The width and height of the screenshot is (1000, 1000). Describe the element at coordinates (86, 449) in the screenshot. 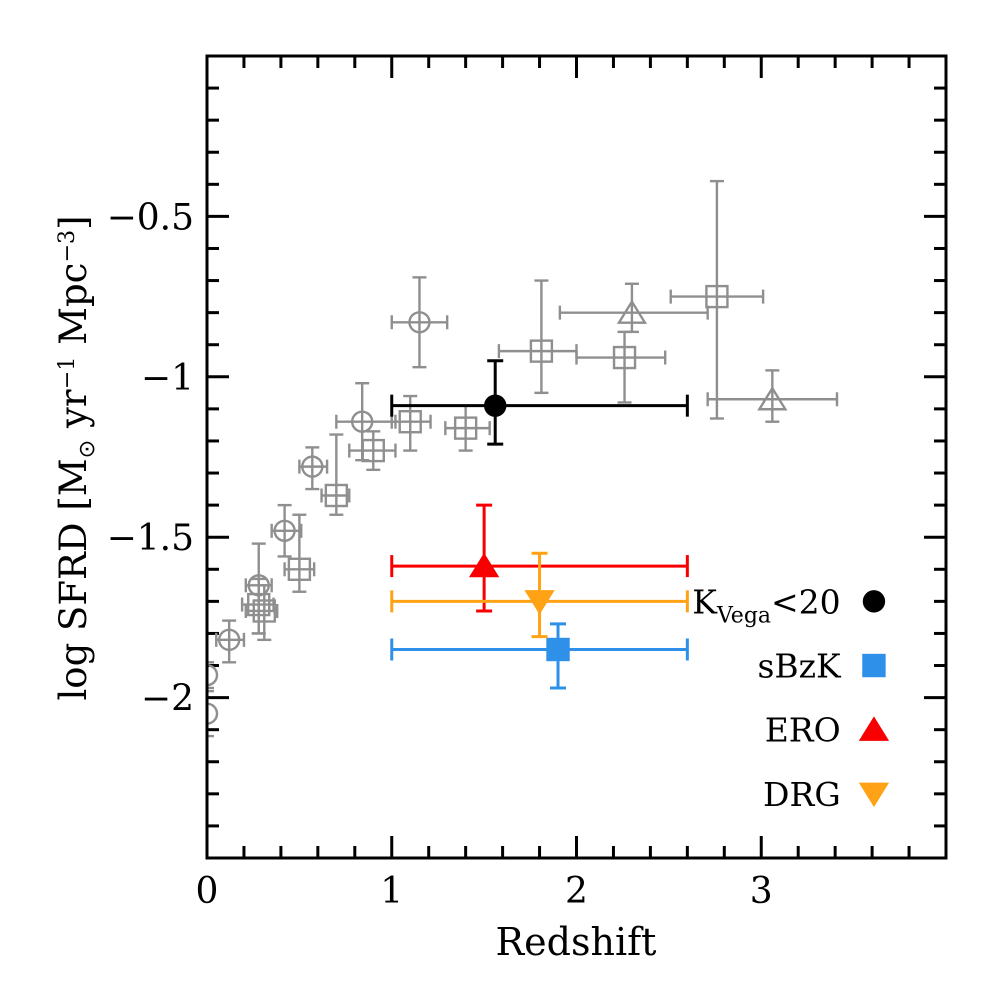

I see `sun-symbol: ⊙` at that location.